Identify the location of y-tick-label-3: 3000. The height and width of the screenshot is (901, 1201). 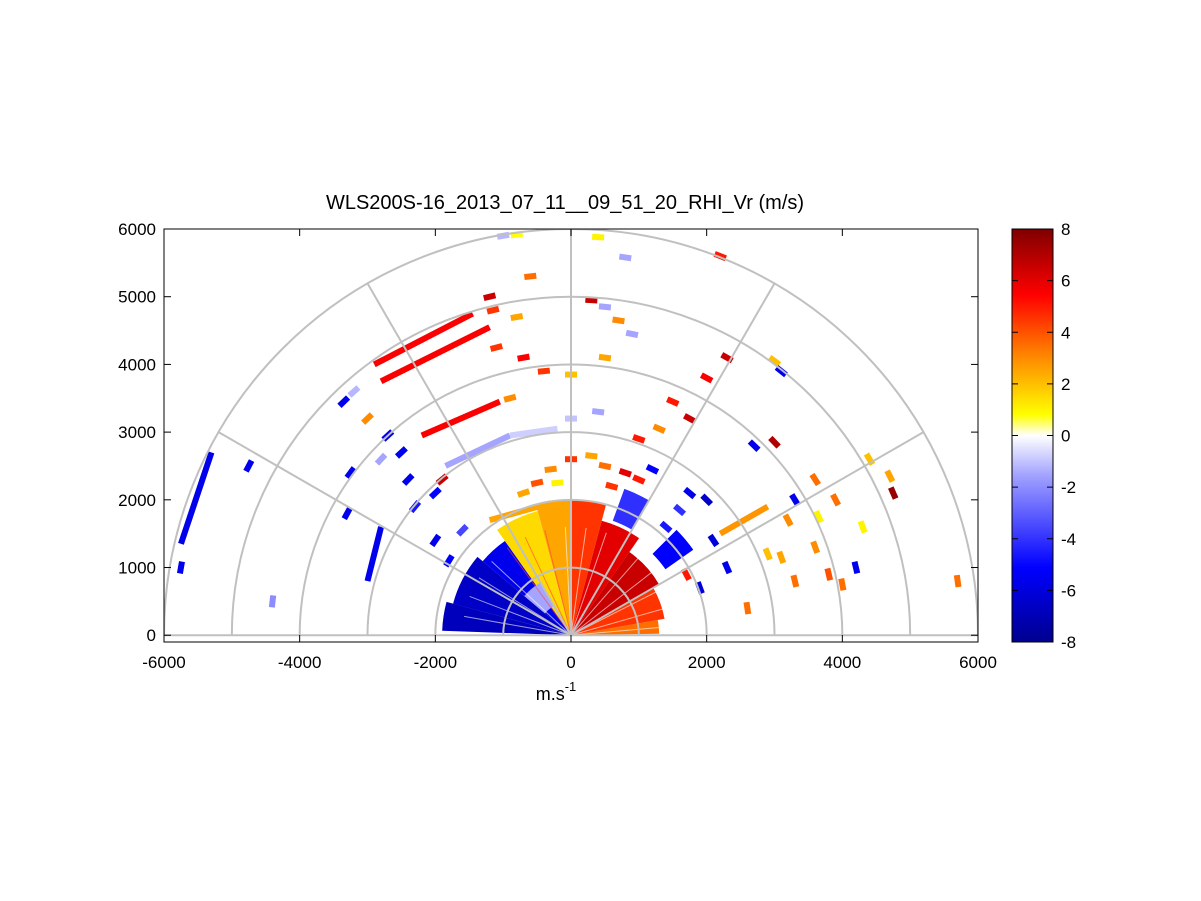
(137, 432).